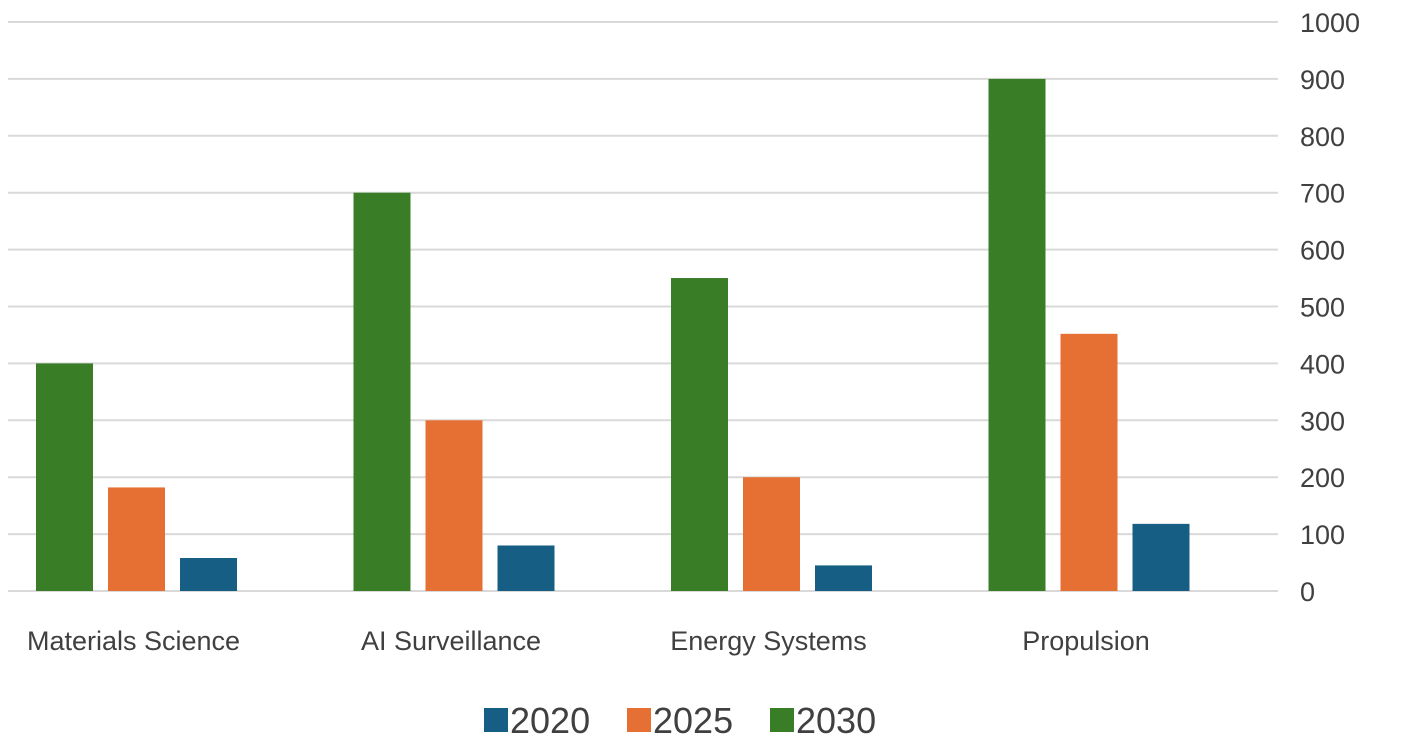 This screenshot has width=1406, height=738. I want to click on y-tick-label: 1000, so click(1330, 23).